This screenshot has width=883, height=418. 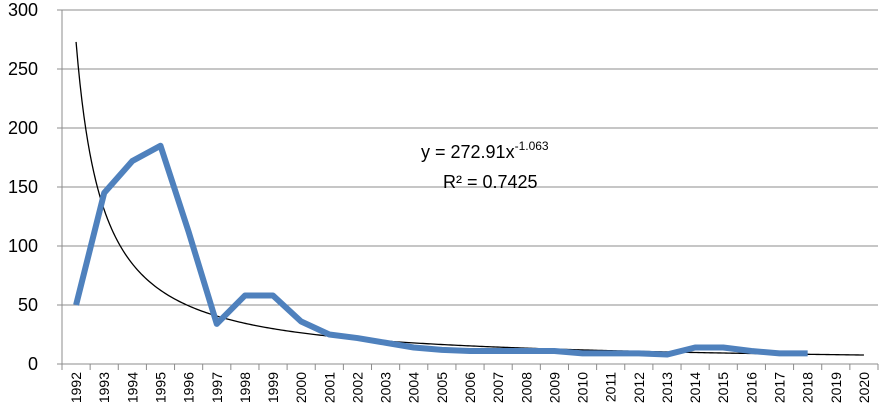 I want to click on x-tick-label: 2014, so click(x=695, y=387).